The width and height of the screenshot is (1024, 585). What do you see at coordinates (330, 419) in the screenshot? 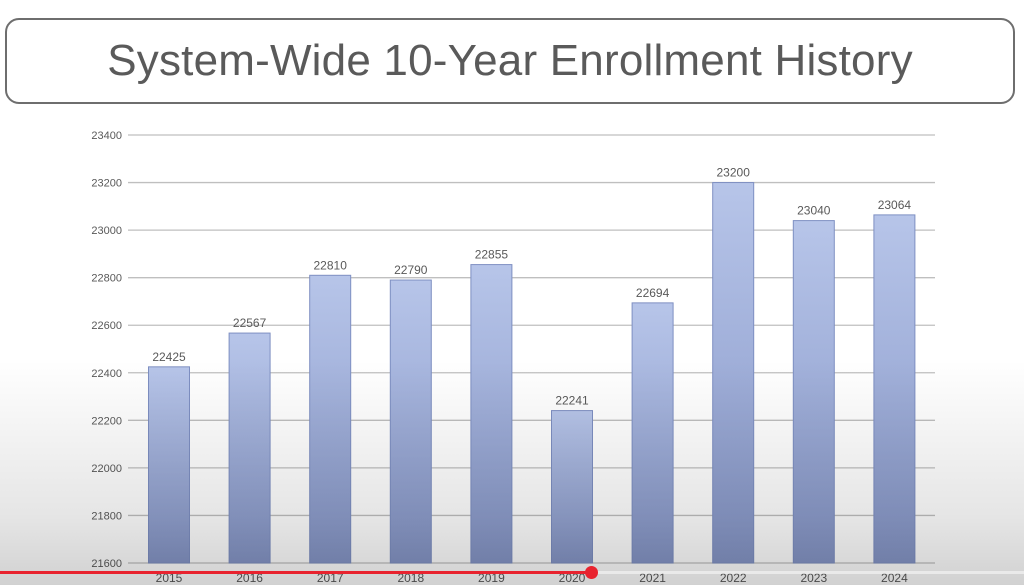
I see `bar-2017` at bounding box center [330, 419].